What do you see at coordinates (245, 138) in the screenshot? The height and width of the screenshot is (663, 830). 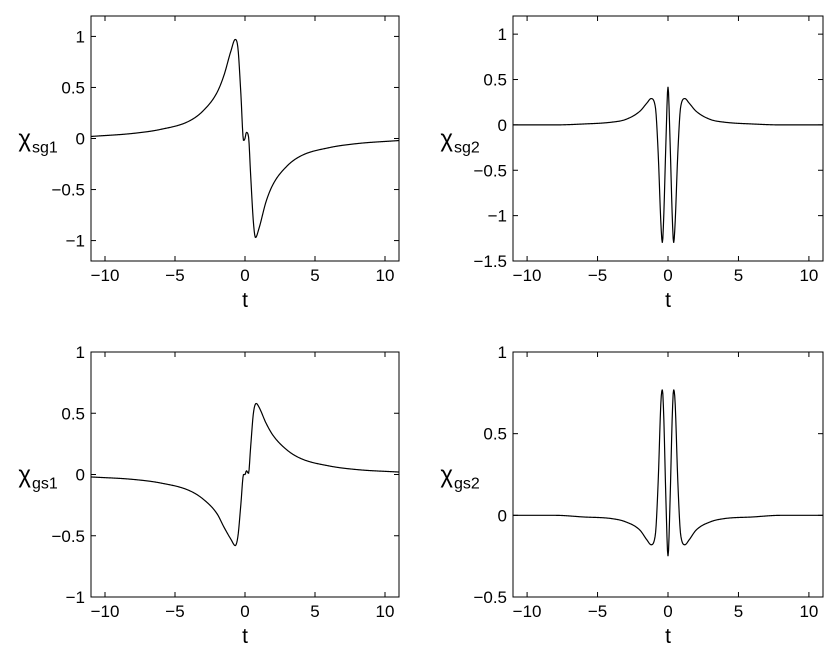 I see `series-line-sg1` at bounding box center [245, 138].